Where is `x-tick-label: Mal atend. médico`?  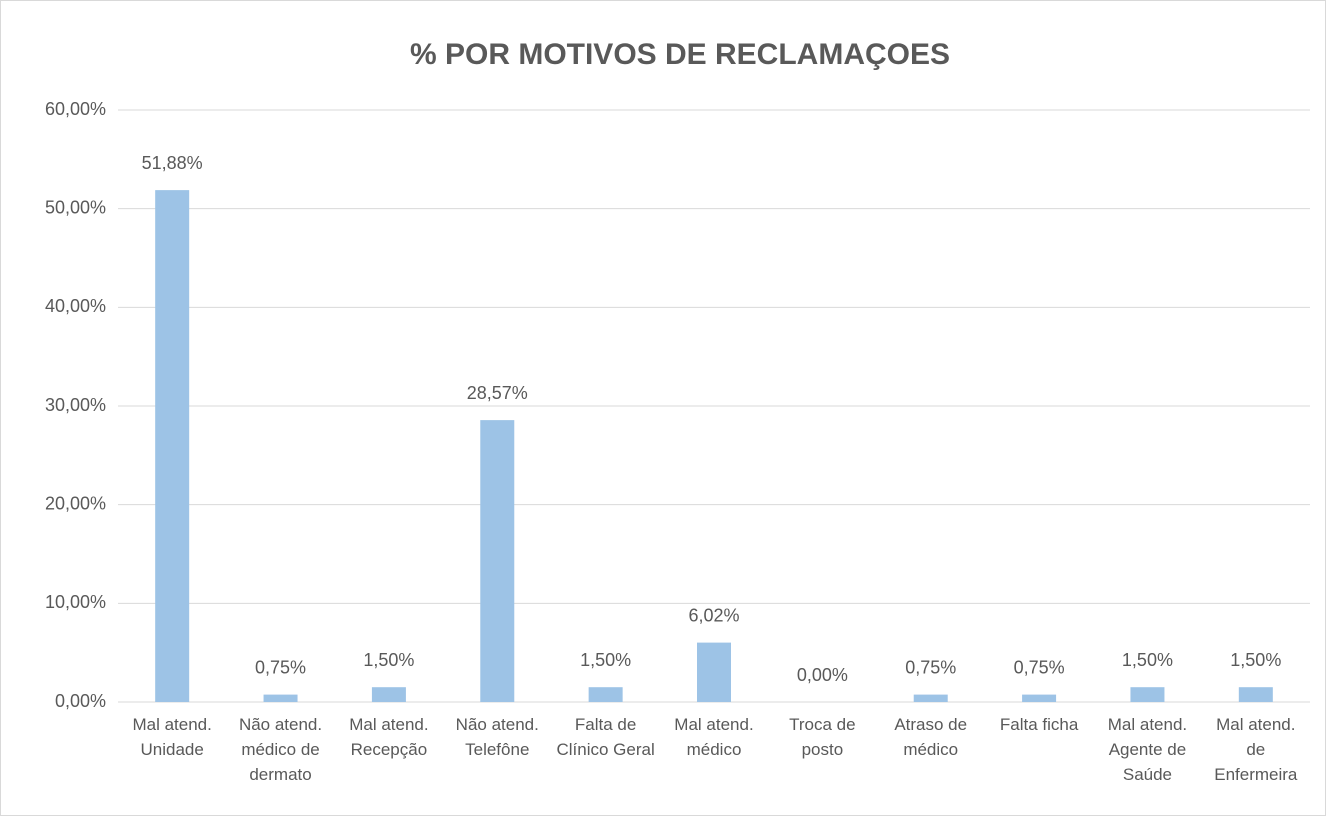
x-tick-label: Mal atend. médico is located at coordinates (714, 737).